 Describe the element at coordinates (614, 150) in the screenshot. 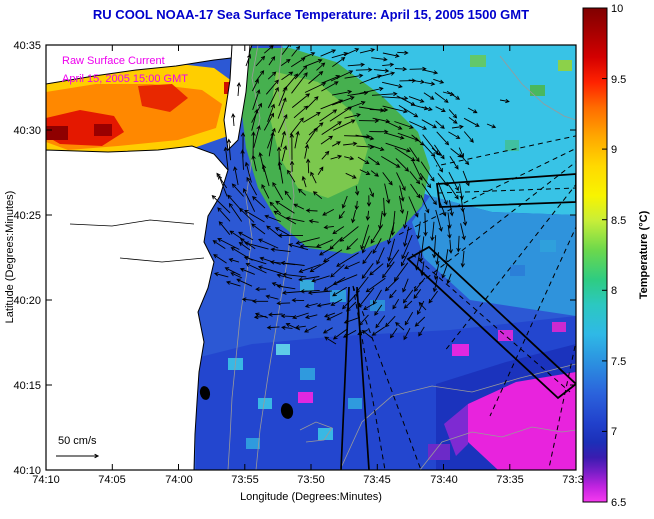

I see `colorbar-tick-label: 9` at that location.